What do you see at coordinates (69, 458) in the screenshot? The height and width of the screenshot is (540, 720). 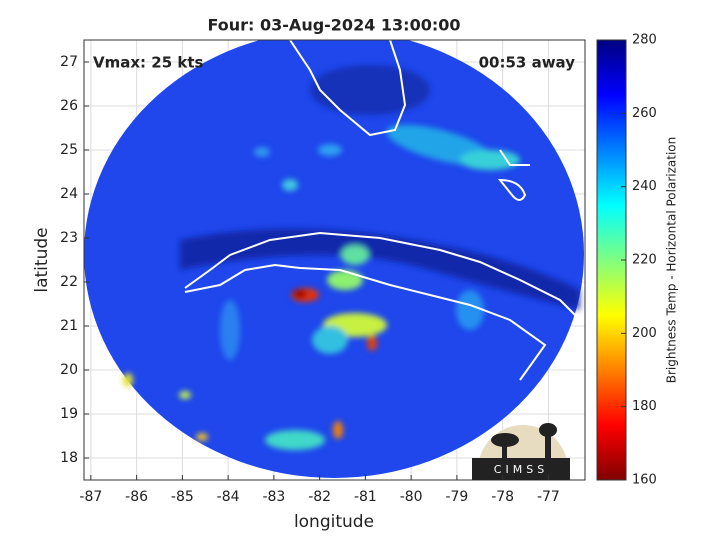 I see `y-tick-label: 18` at bounding box center [69, 458].